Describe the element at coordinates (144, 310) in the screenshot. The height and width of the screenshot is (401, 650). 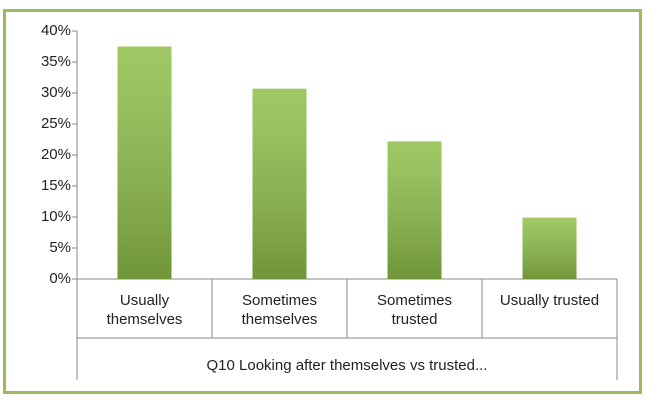
I see `x-tick-label: Usually themselves` at that location.